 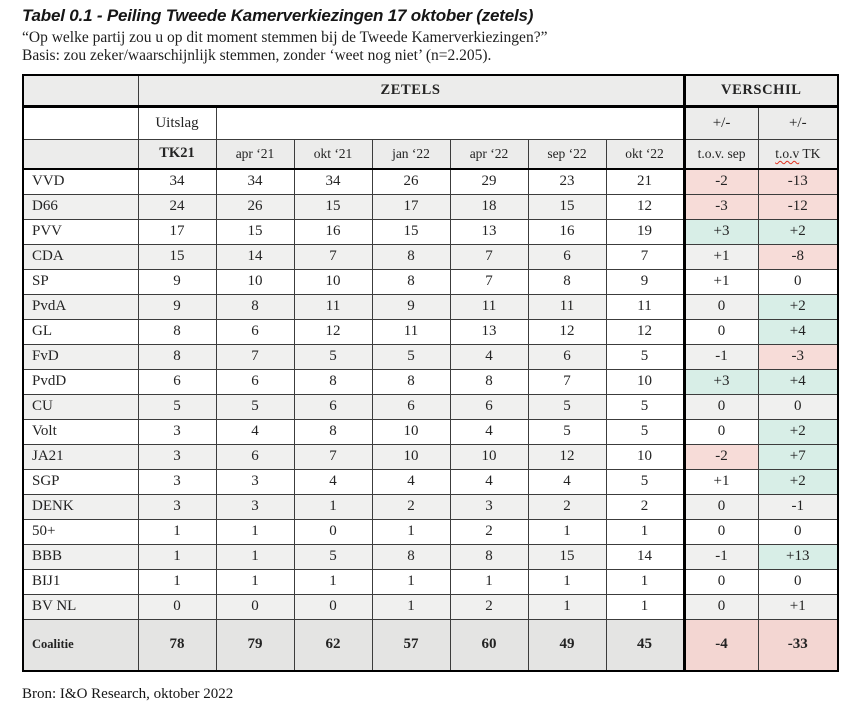 What do you see at coordinates (80, 581) in the screenshot?
I see `party-name-cell: BIJ1` at bounding box center [80, 581].